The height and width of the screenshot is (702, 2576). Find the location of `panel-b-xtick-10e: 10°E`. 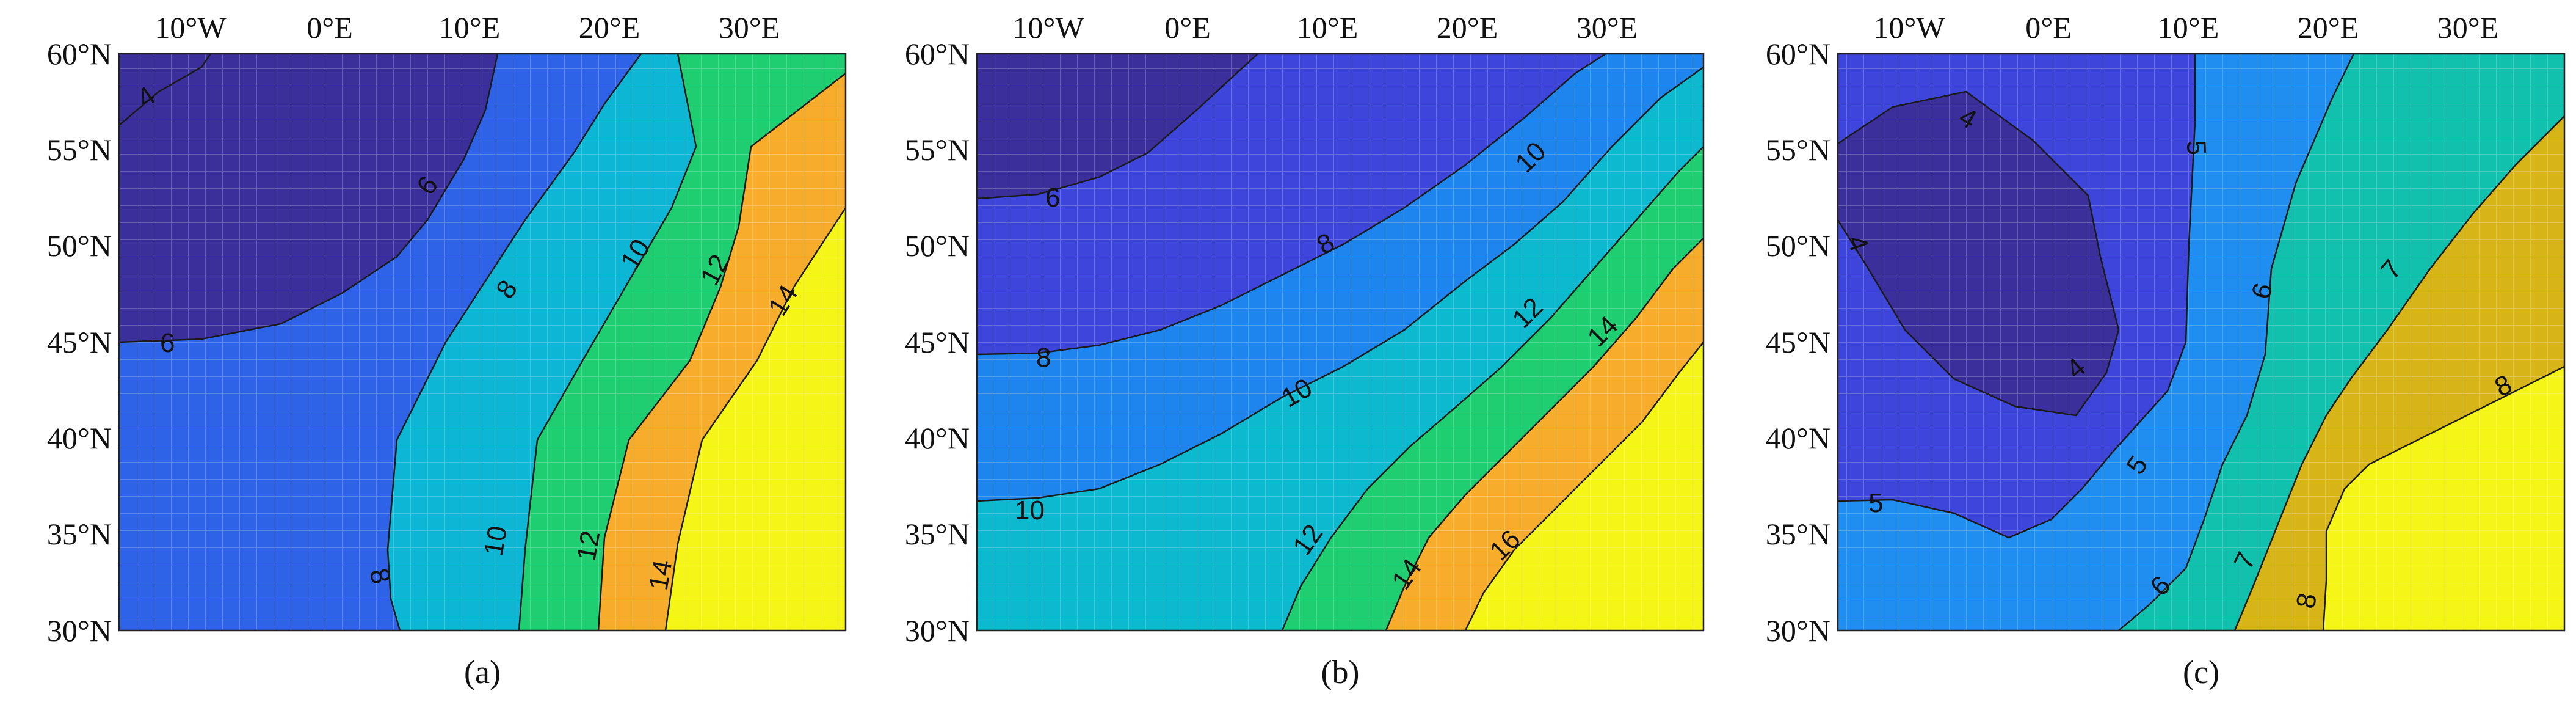

panel-b-xtick-10e: 10°E is located at coordinates (1328, 28).